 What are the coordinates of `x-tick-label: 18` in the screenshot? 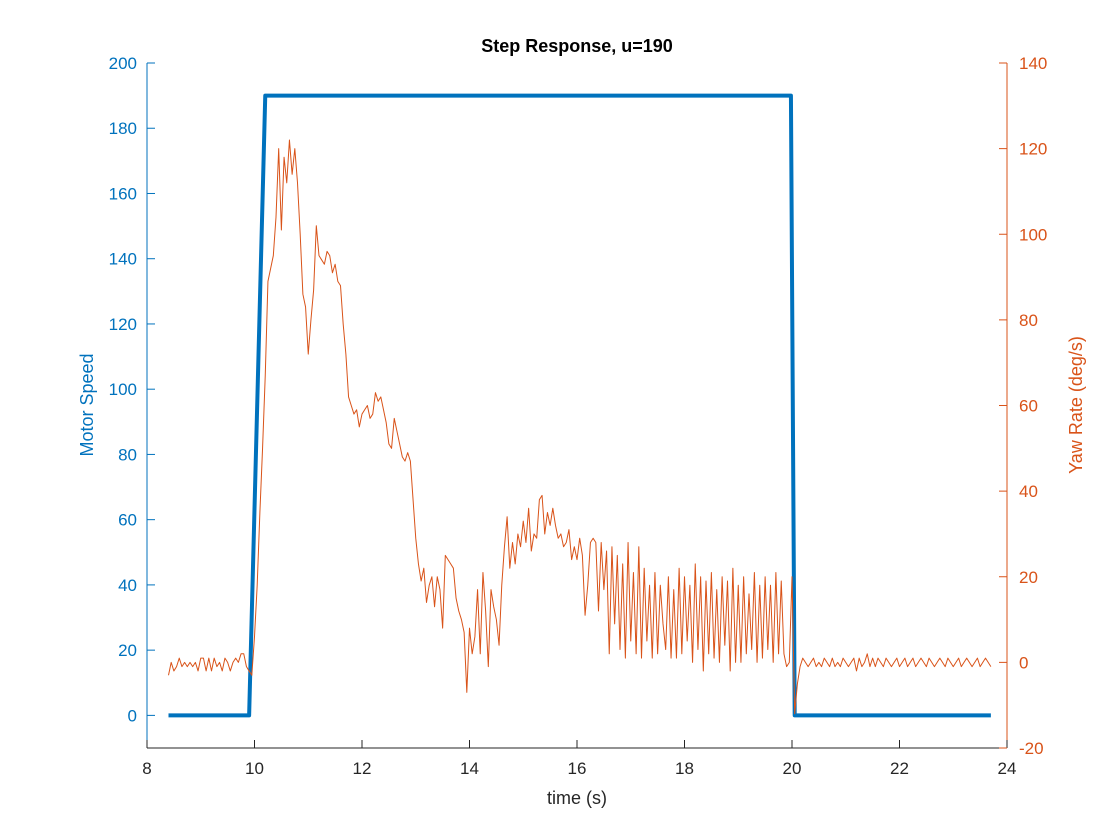 It's located at (684, 768).